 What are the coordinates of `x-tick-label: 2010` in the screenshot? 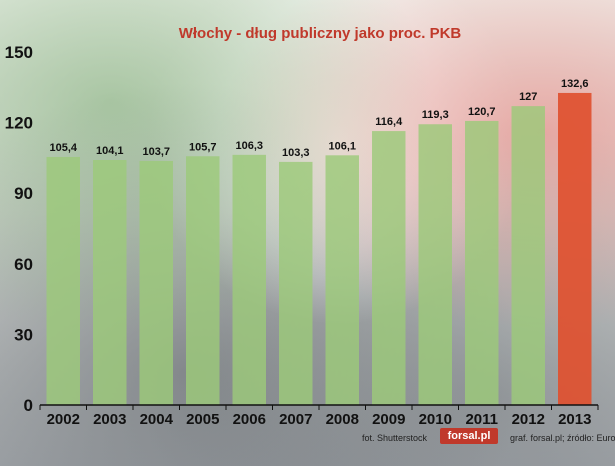 It's located at (435, 419).